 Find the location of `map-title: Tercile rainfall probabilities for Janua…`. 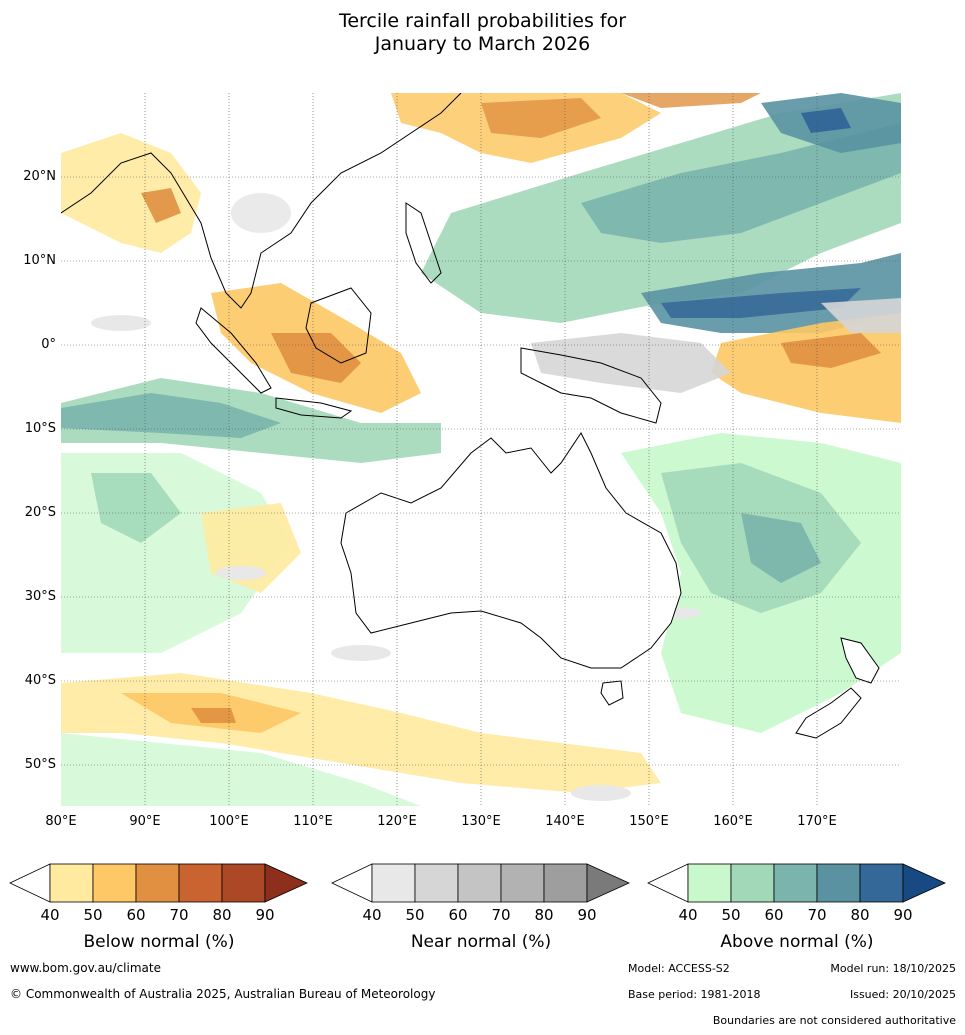

map-title: Tercile rainfall probabilities for Janua… is located at coordinates (482, 33).